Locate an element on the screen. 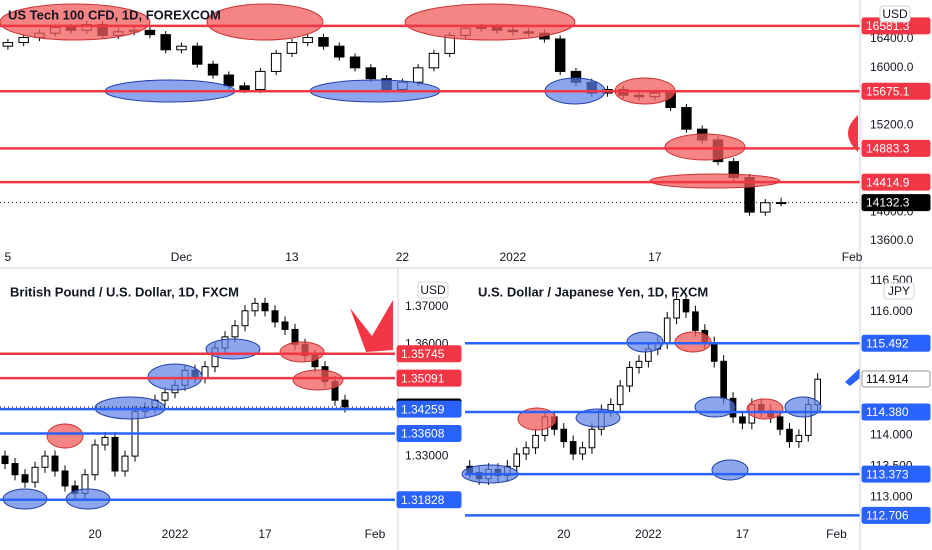 This screenshot has height=550, width=932. red-pointer is located at coordinates (853, 133).